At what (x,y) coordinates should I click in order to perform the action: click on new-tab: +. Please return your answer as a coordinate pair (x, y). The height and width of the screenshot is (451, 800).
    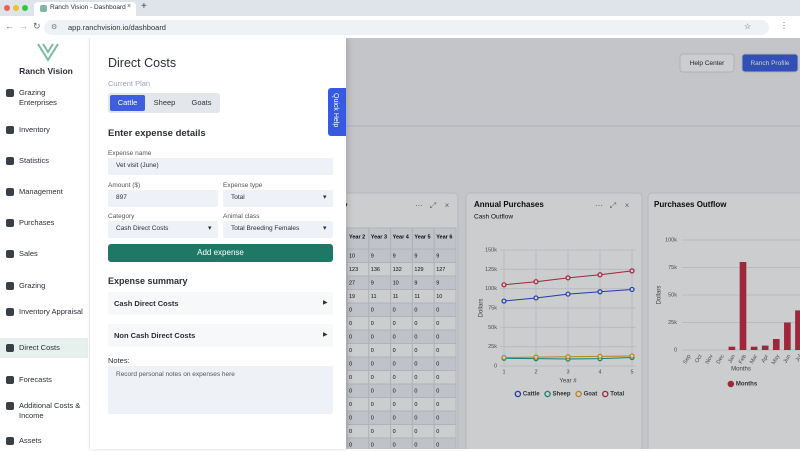
    Looking at the image, I should click on (144, 6).